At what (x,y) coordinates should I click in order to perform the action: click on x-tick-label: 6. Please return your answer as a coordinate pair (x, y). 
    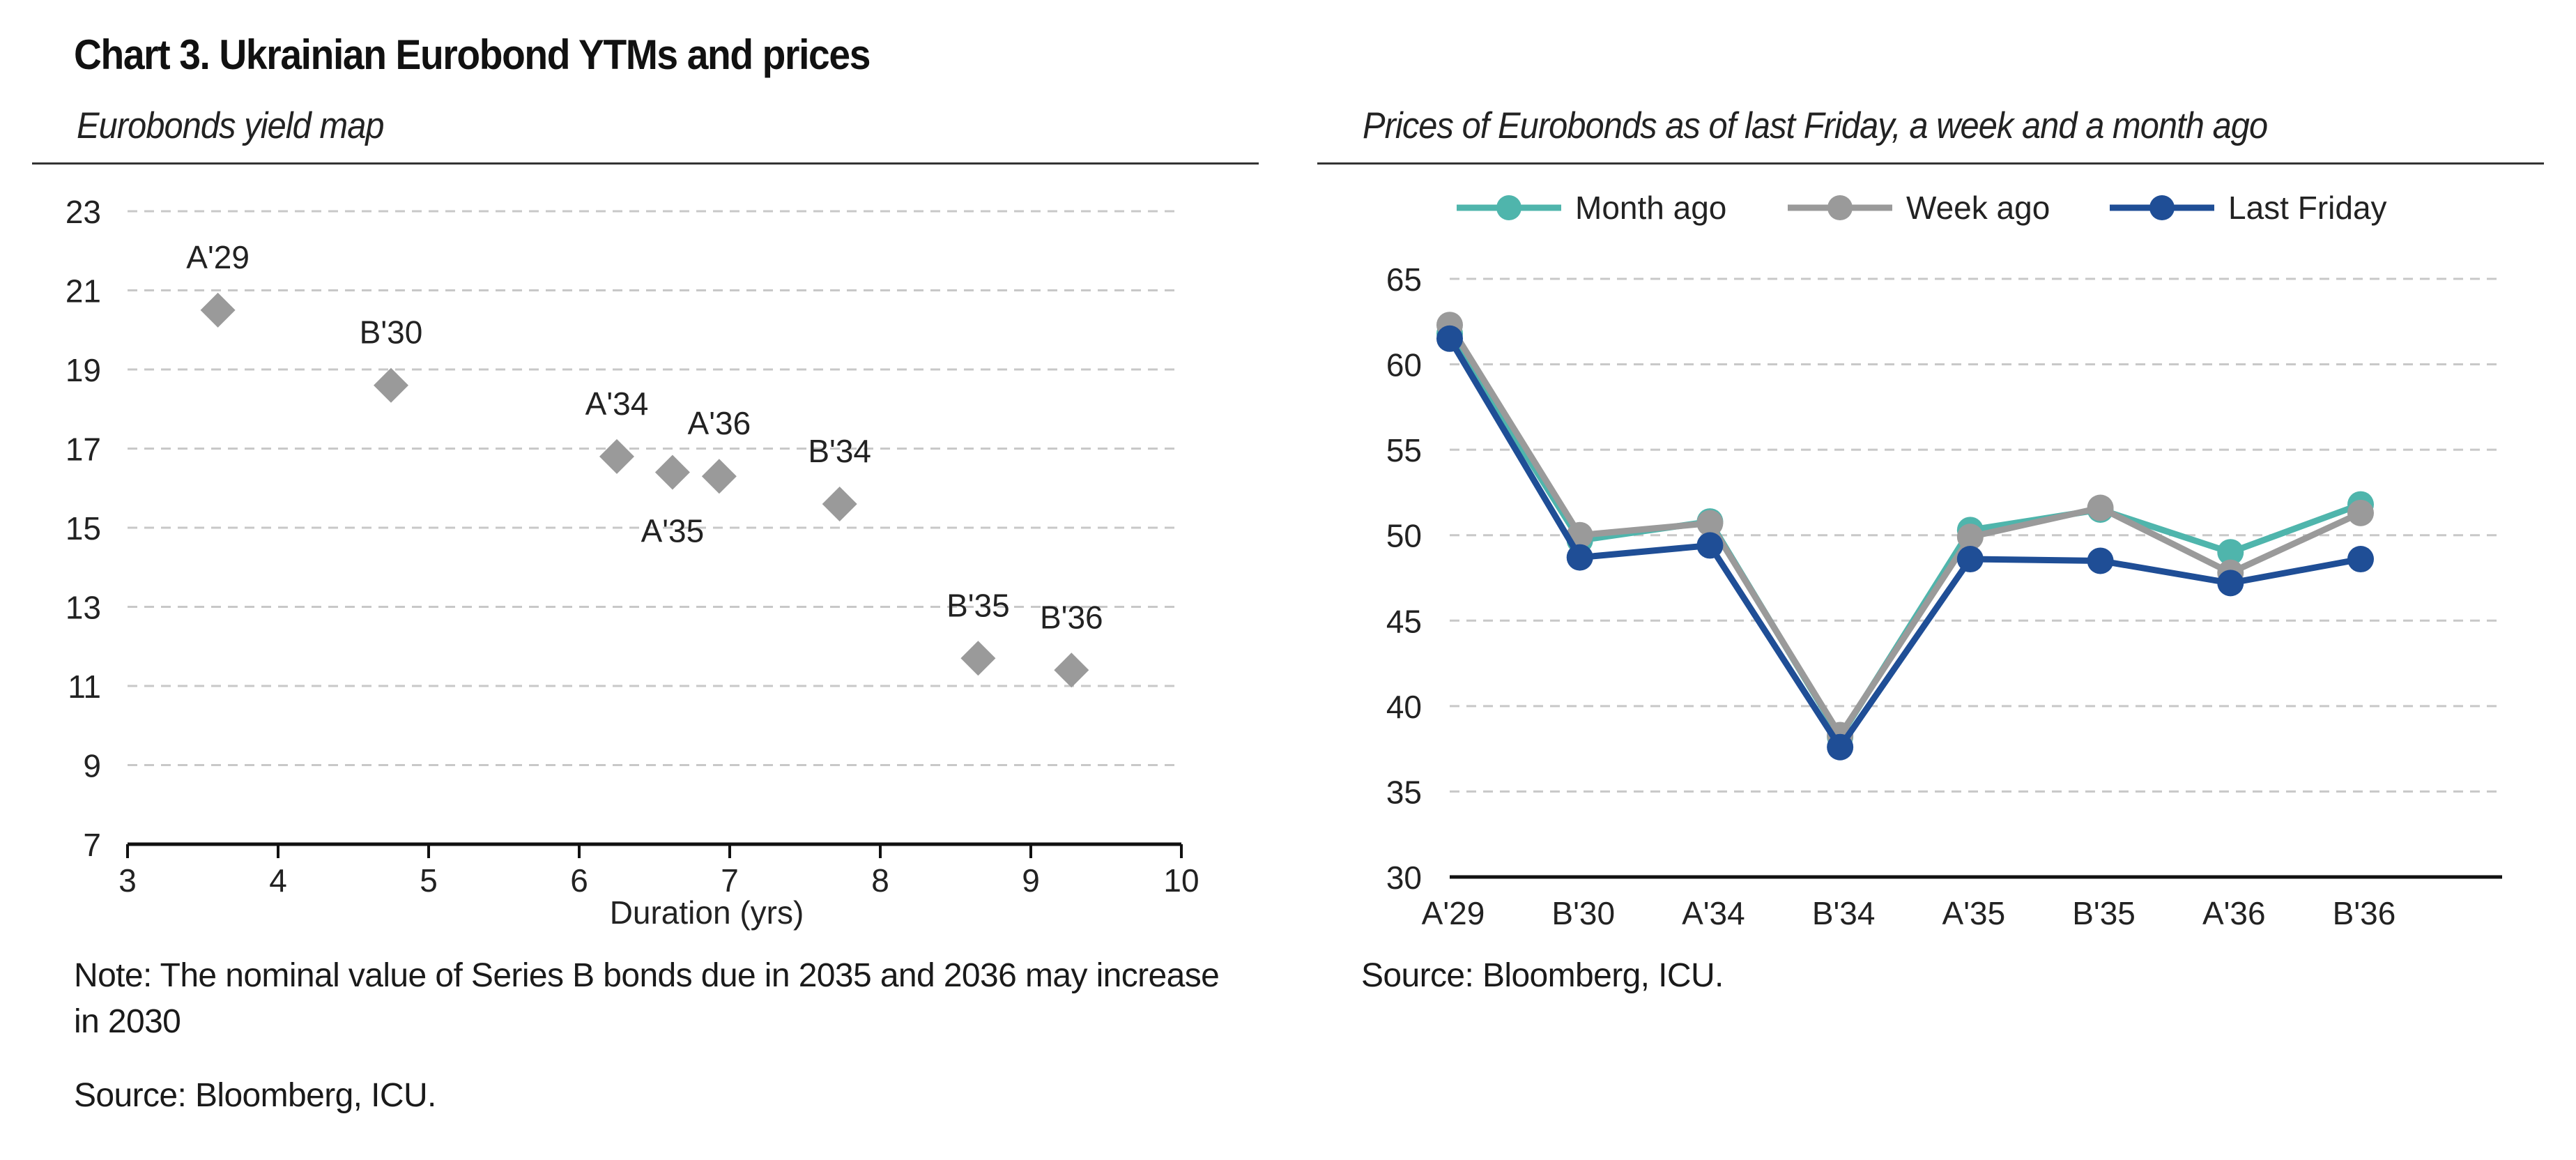
    Looking at the image, I should click on (579, 880).